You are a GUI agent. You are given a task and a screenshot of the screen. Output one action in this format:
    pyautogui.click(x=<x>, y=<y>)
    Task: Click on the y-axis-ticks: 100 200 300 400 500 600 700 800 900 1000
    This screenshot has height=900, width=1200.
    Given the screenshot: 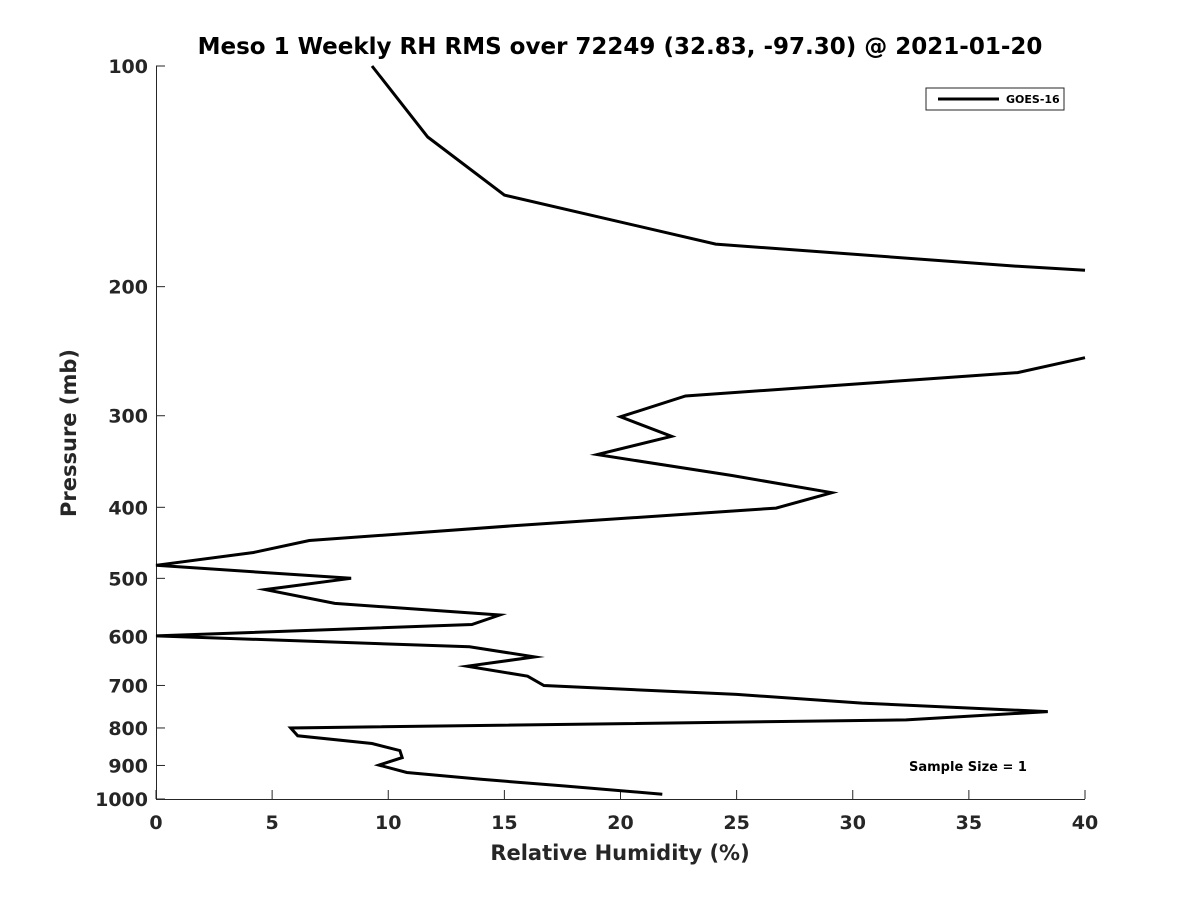 What is the action you would take?
    pyautogui.click(x=130, y=433)
    